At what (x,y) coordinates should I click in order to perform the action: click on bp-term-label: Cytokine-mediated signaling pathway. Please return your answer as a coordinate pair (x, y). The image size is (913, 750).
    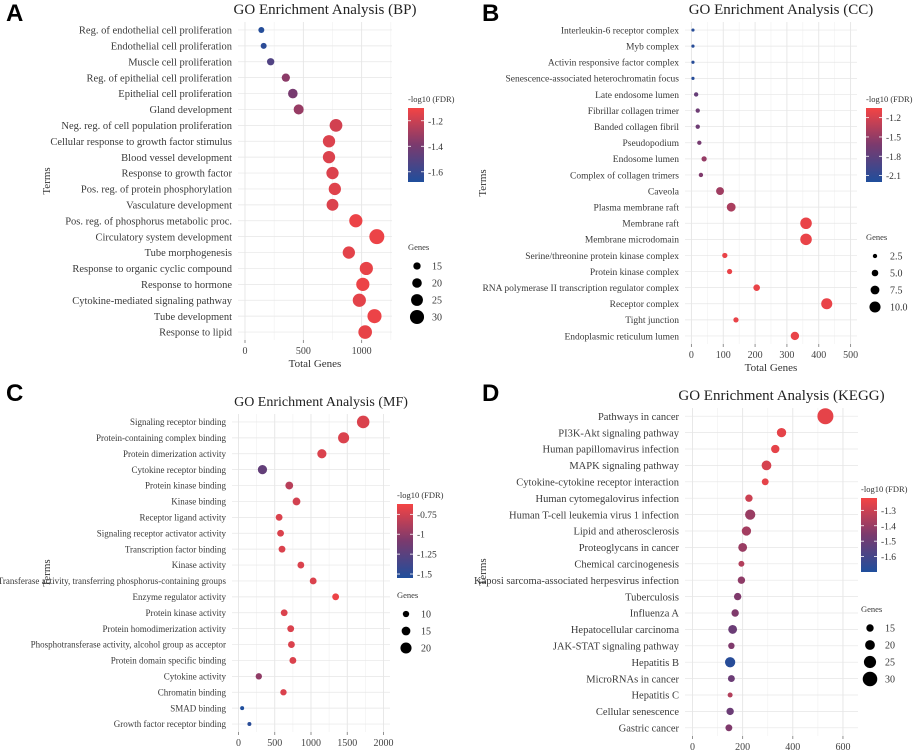
    Looking at the image, I should click on (152, 301).